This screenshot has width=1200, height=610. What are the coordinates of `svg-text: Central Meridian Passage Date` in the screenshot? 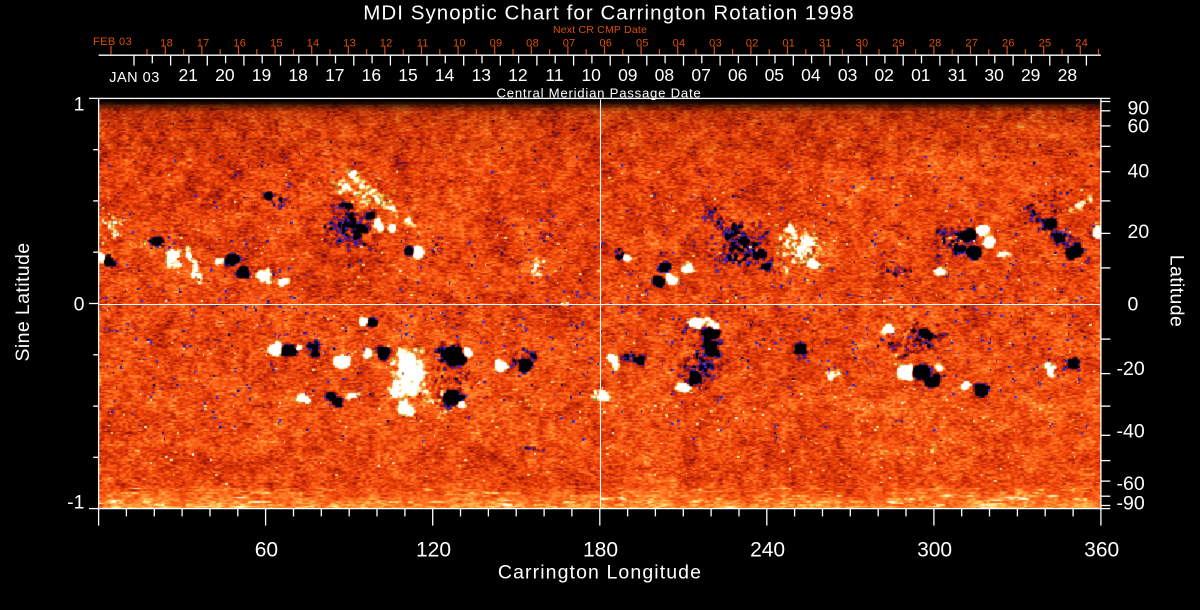 It's located at (598, 93).